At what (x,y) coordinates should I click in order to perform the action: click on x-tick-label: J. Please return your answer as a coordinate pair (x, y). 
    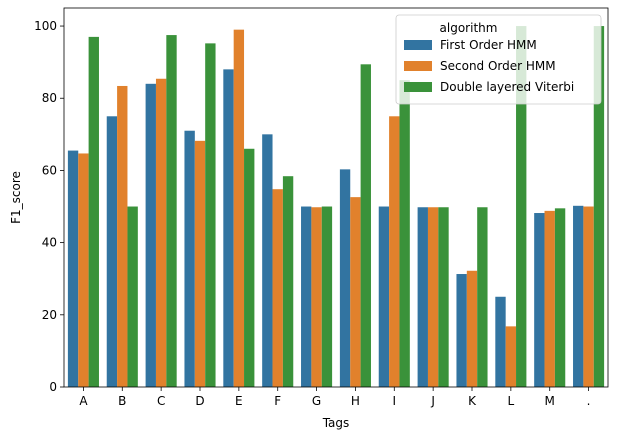
    Looking at the image, I should click on (432, 401).